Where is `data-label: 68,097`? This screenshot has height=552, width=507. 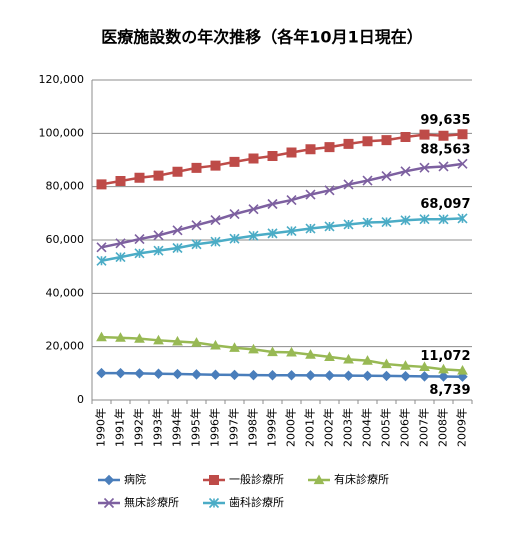 data-label: 68,097 is located at coordinates (445, 204).